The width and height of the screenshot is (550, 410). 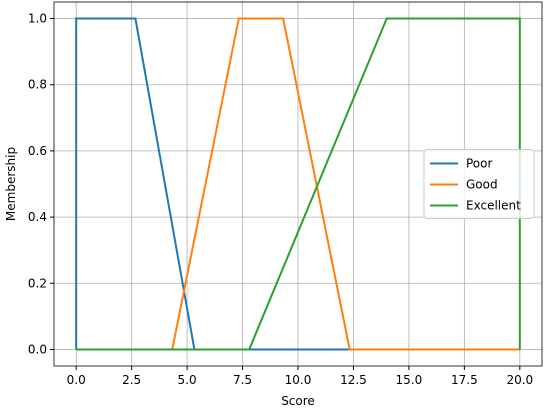 I want to click on x-tick-label: 17.5, so click(x=464, y=380).